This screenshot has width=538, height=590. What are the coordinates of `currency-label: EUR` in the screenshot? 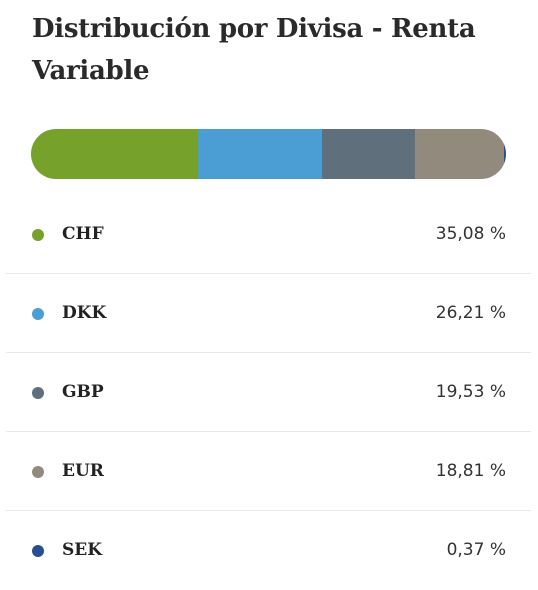 It's located at (83, 471).